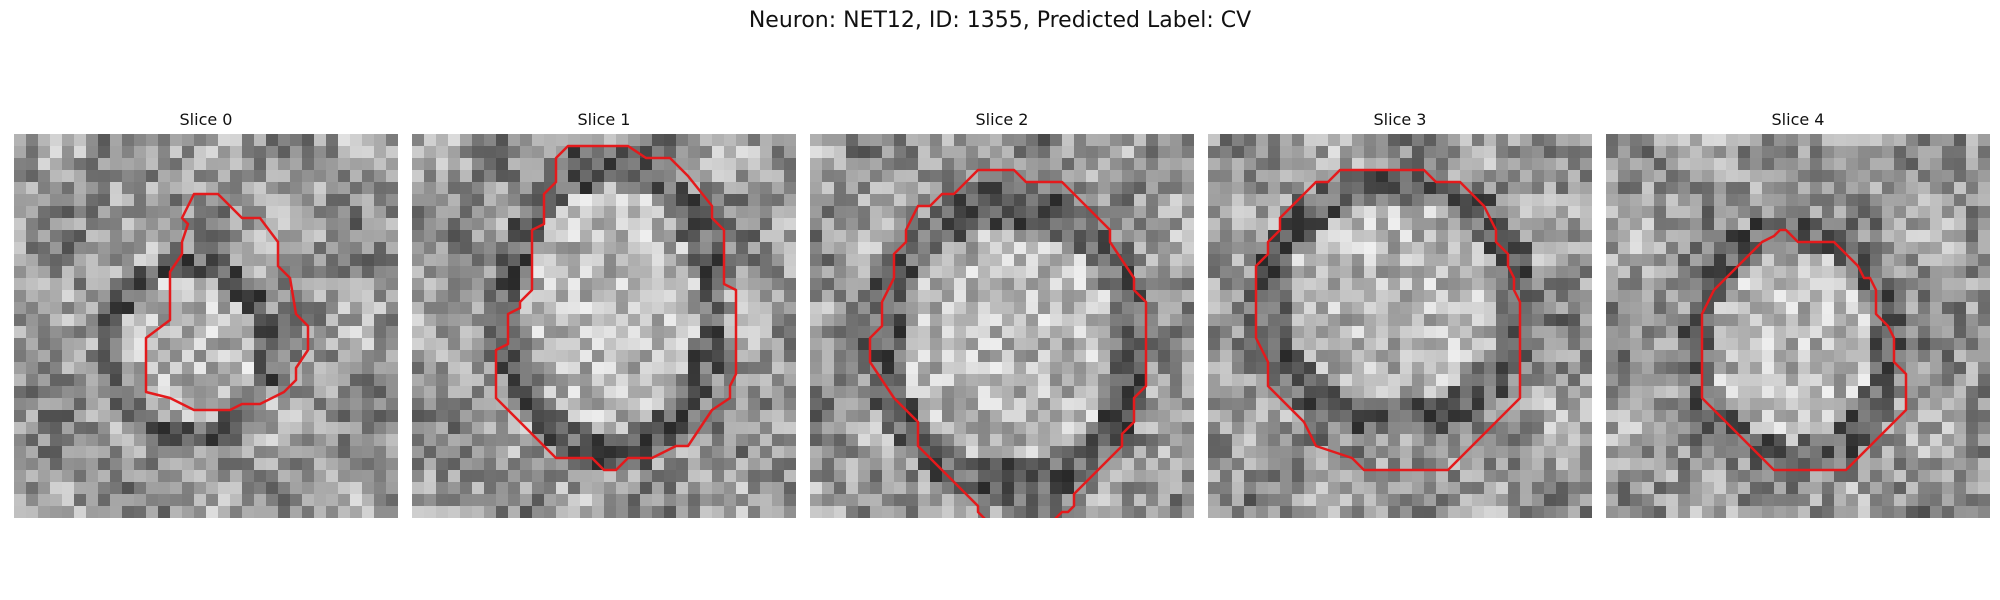 The width and height of the screenshot is (2000, 600). Describe the element at coordinates (206, 119) in the screenshot. I see `slice-title-0: Slice 0` at that location.